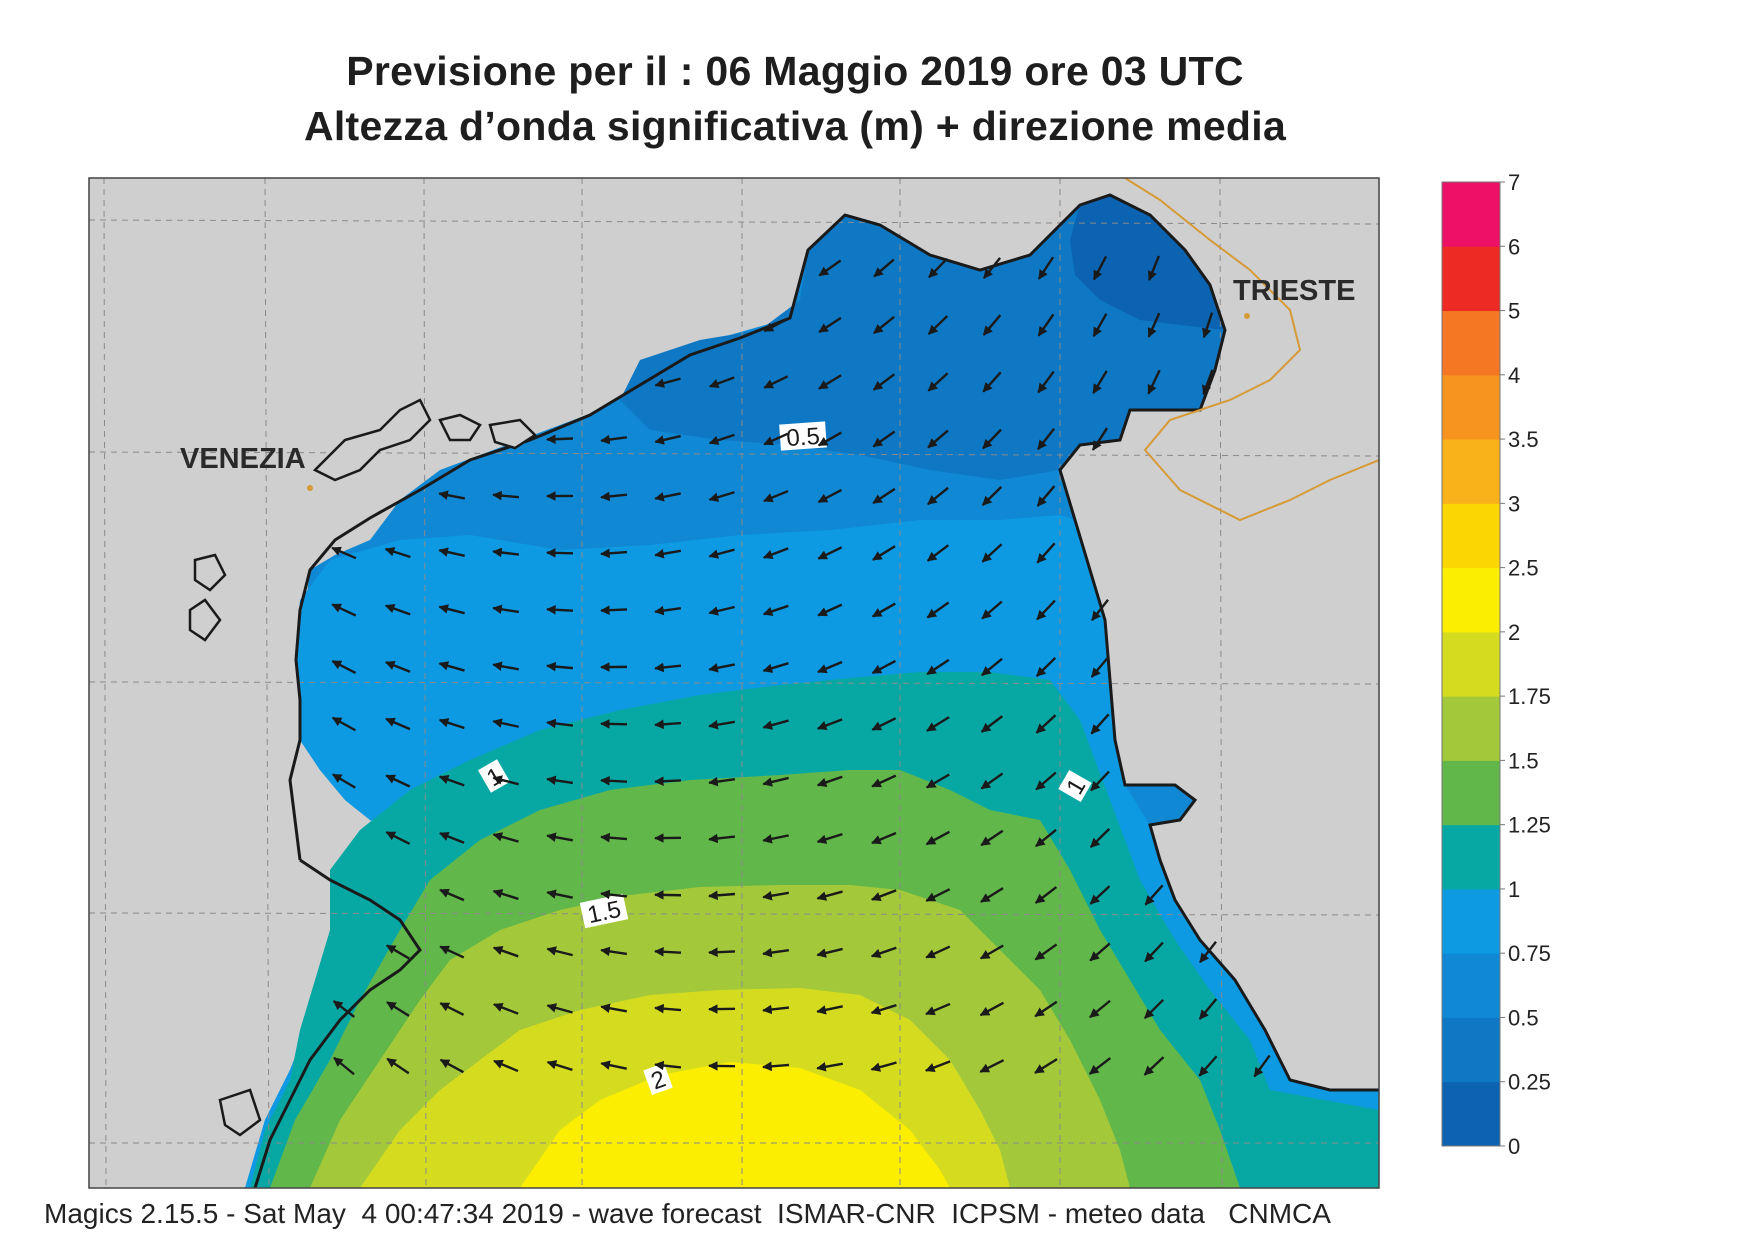  What do you see at coordinates (1523, 439) in the screenshot?
I see `legend-label: 3.5` at bounding box center [1523, 439].